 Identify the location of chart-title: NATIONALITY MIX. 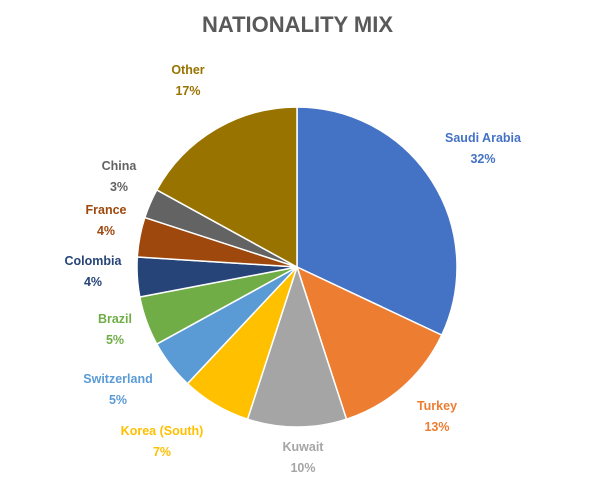
(297, 24).